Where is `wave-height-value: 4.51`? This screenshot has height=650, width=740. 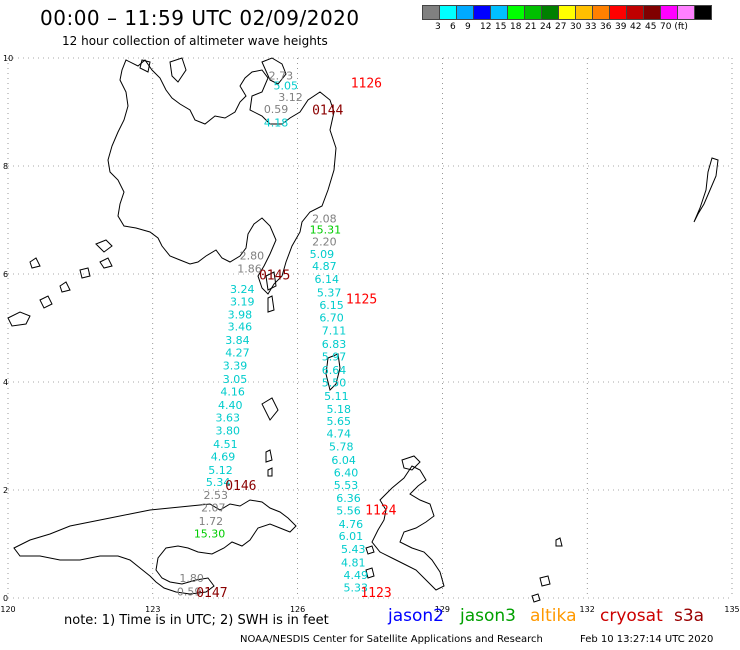 wave-height-value: 4.51 is located at coordinates (225, 444).